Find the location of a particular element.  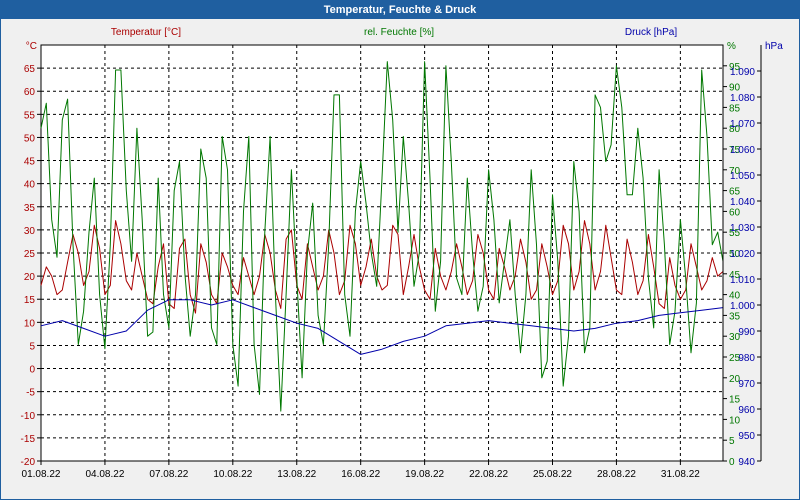

axis-tick-label: 950 is located at coordinates (746, 436).